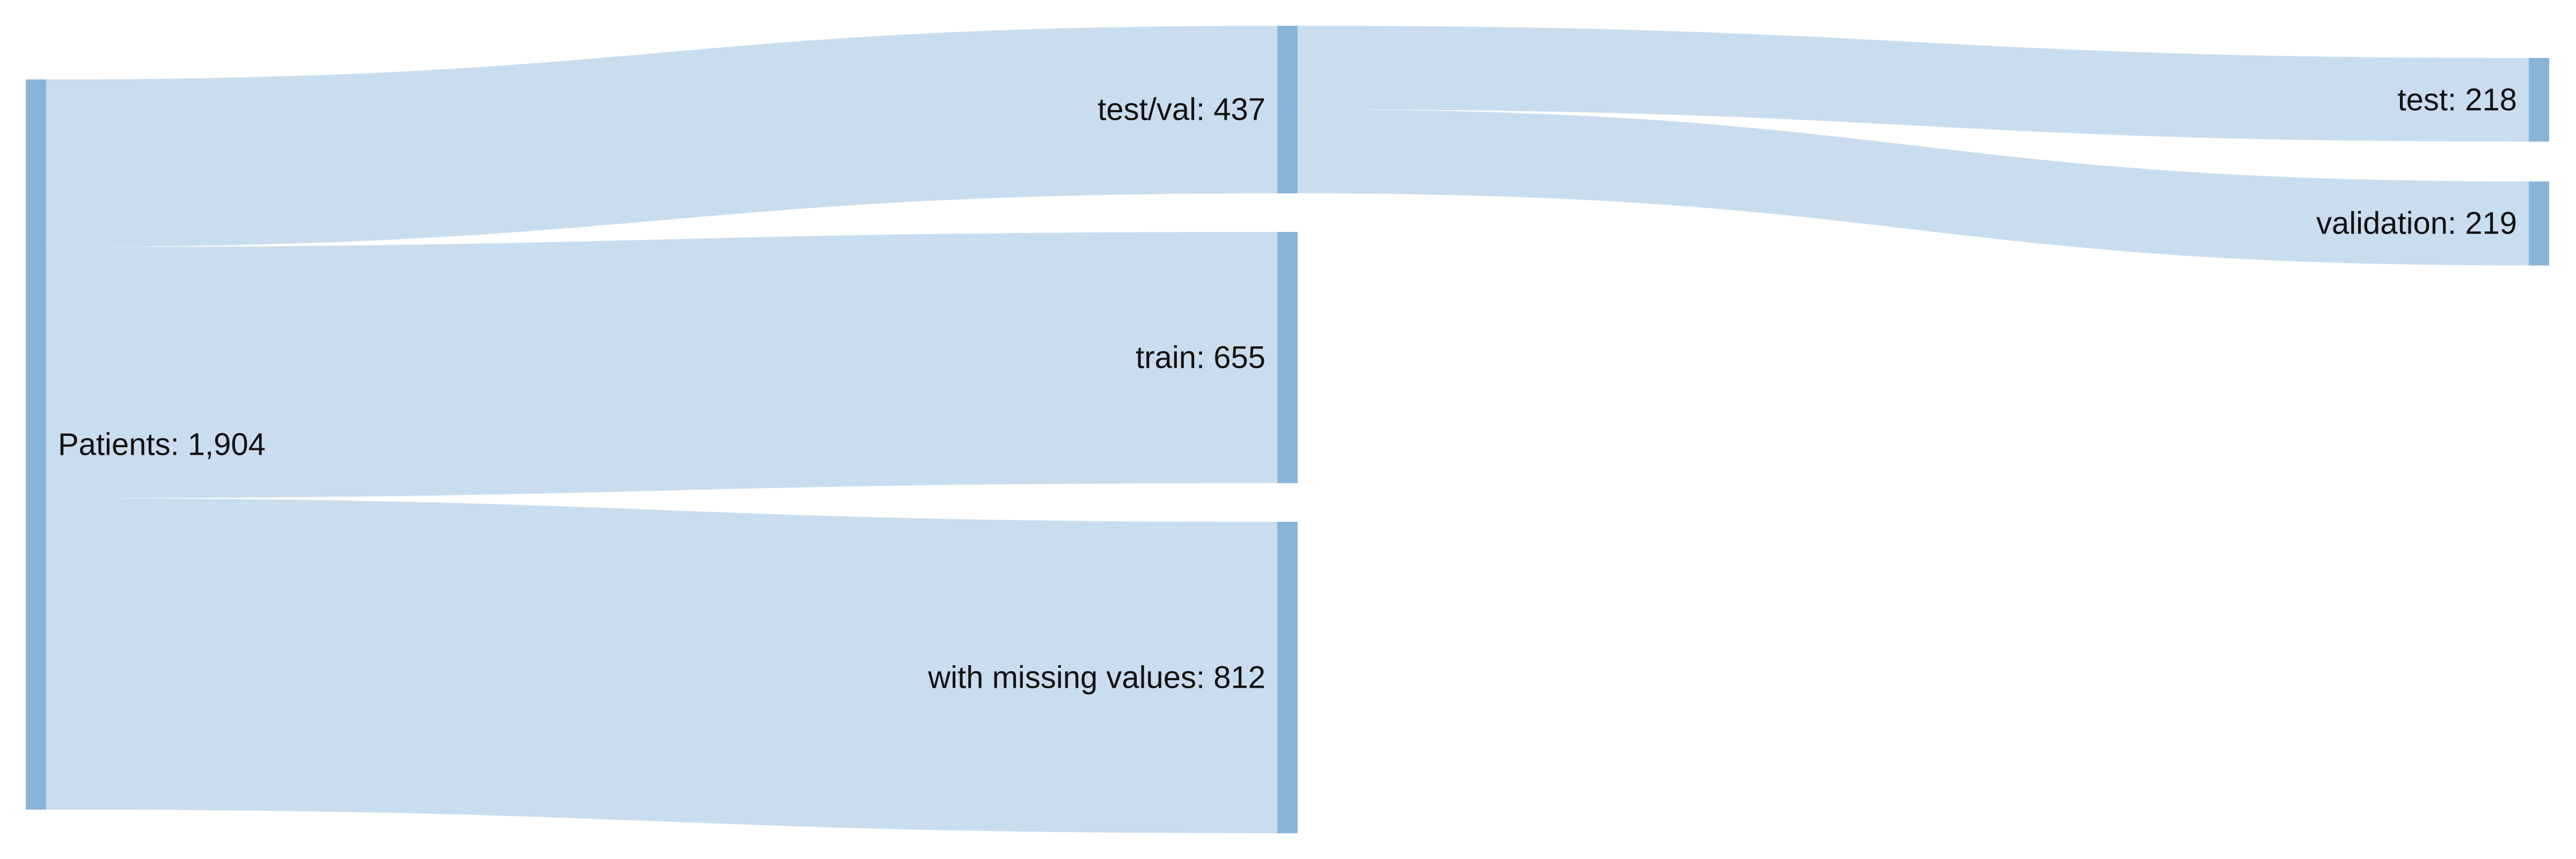  Describe the element at coordinates (2539, 223) in the screenshot. I see `sankey-node-validation` at that location.